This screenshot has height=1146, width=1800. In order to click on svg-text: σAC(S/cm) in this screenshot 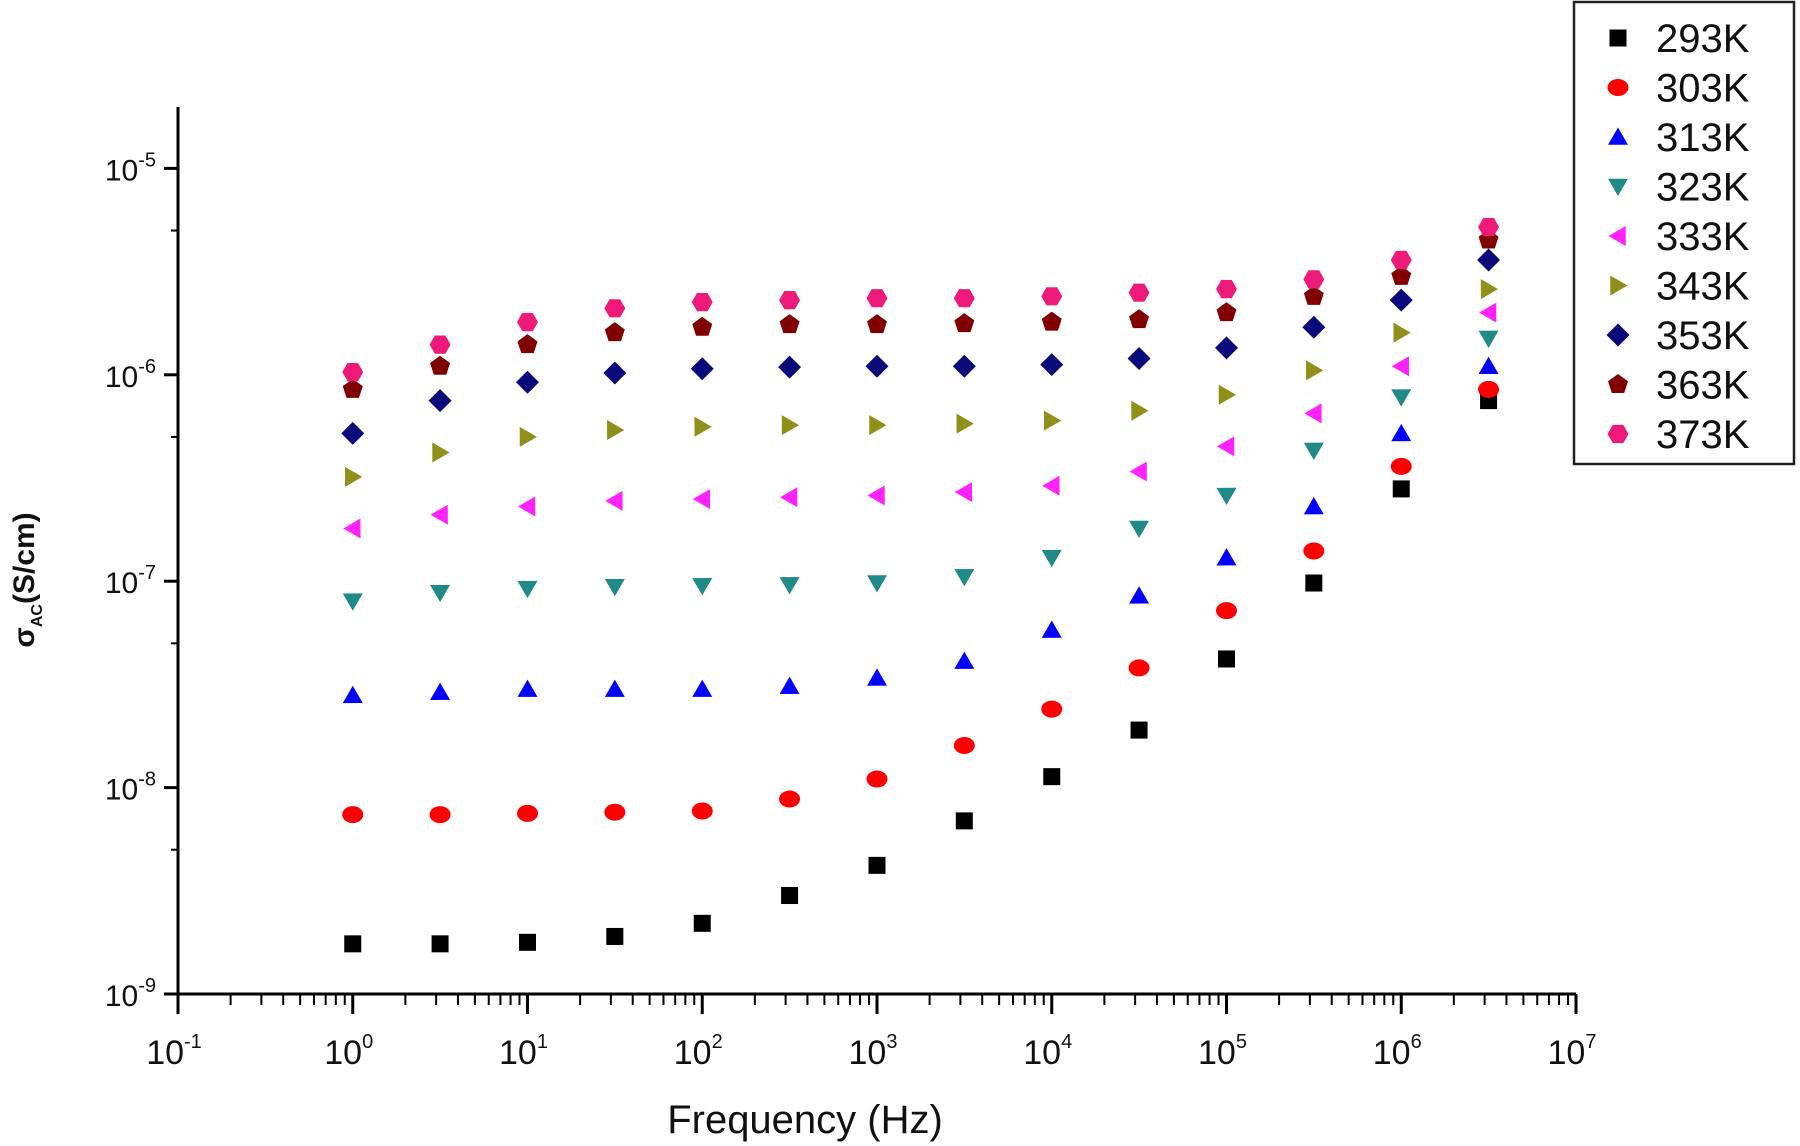, I will do `click(27, 579)`.